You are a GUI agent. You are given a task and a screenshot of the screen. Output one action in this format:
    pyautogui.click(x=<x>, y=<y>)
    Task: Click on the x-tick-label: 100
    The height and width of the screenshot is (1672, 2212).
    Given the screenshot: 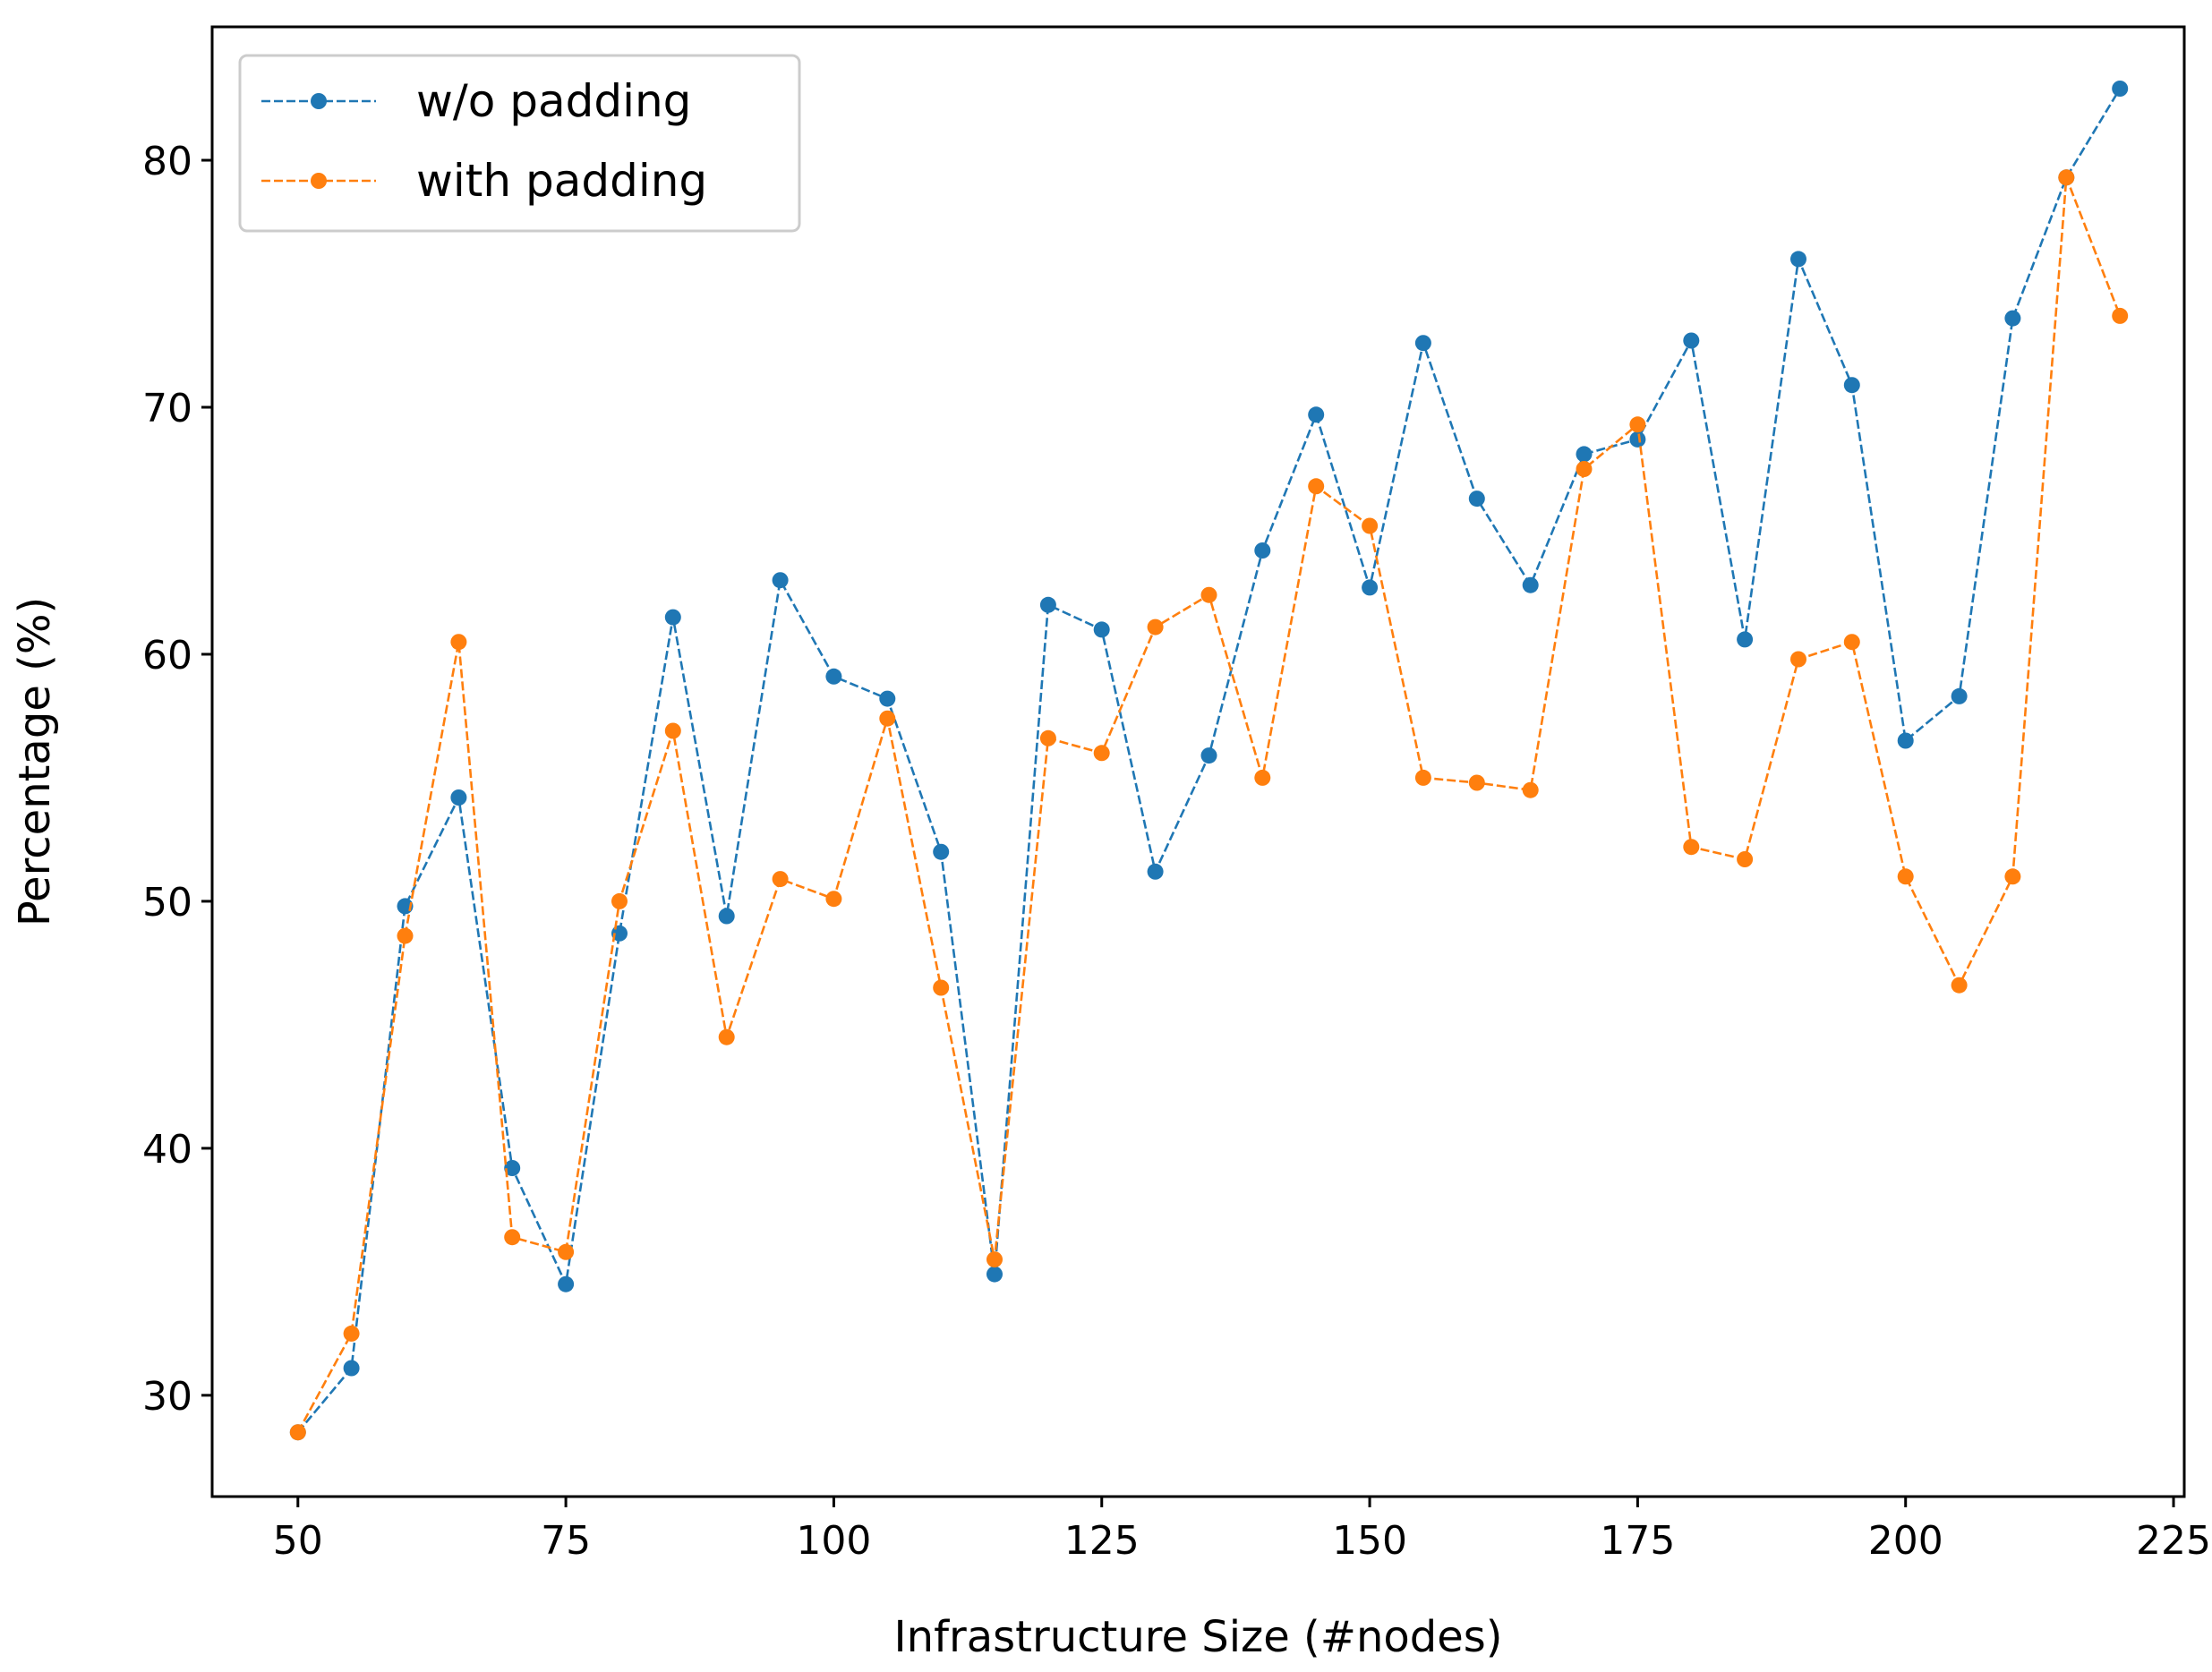 What is the action you would take?
    pyautogui.click(x=833, y=1541)
    